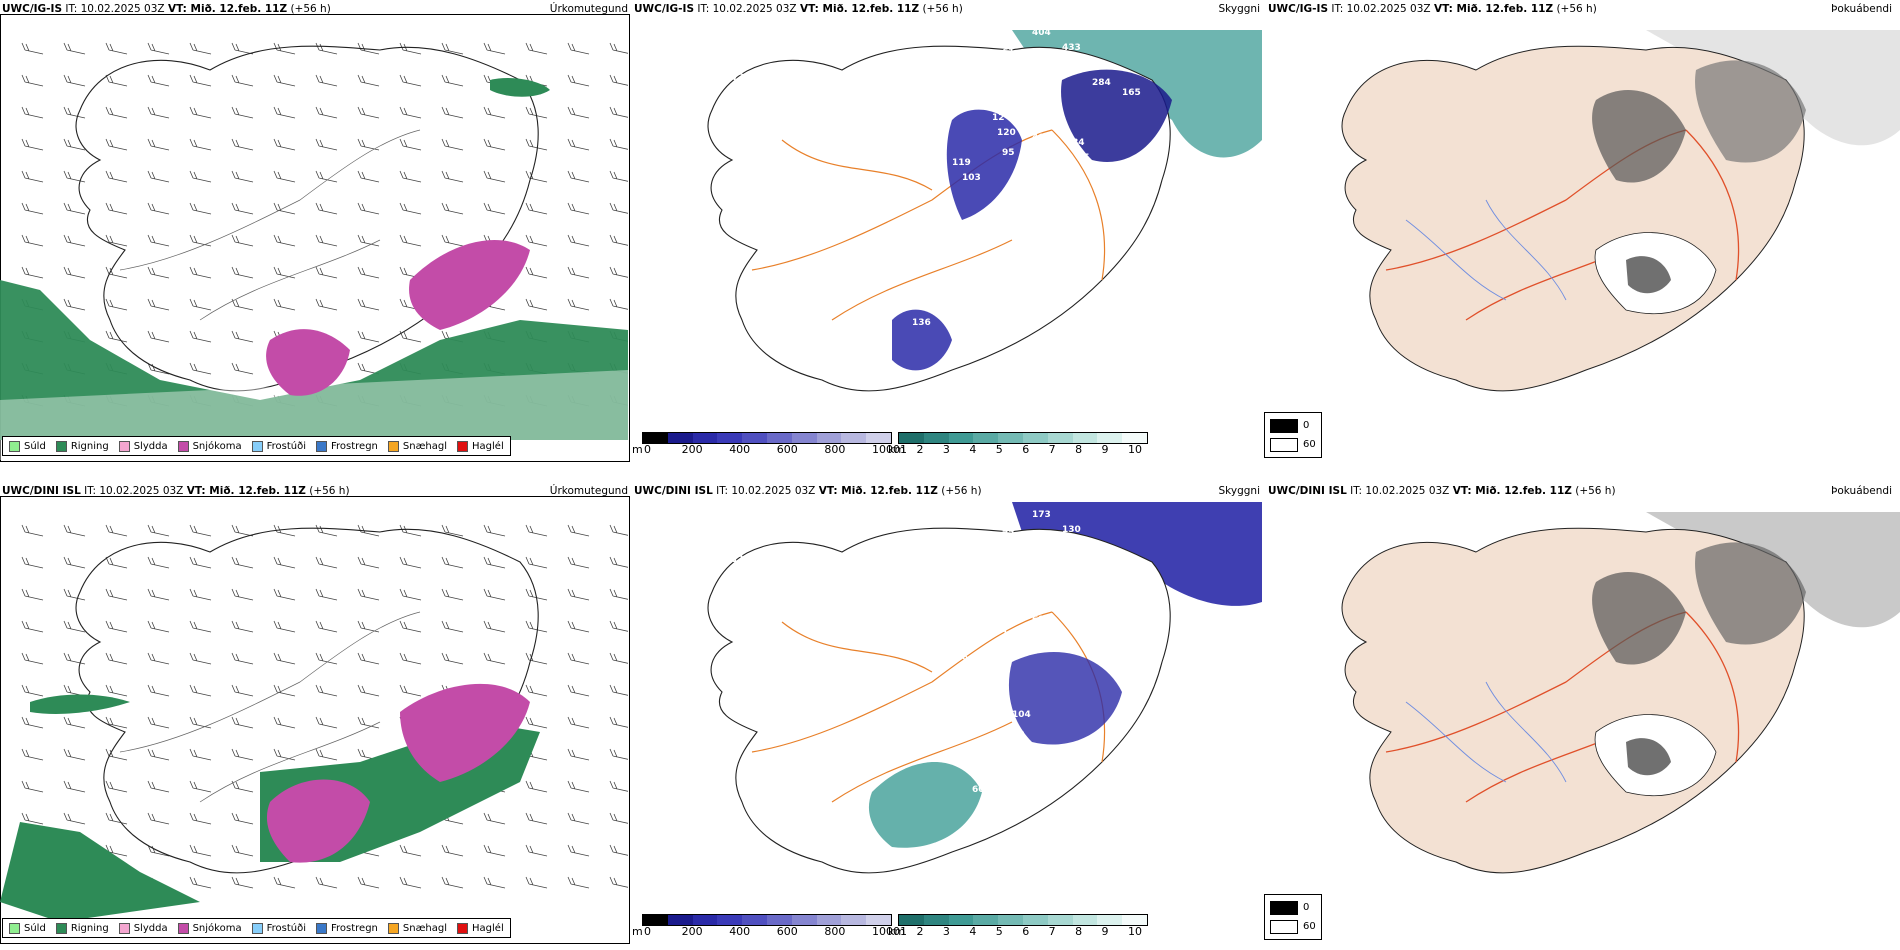  What do you see at coordinates (999, 931) in the screenshot?
I see `colorbar-tick: 5` at bounding box center [999, 931].